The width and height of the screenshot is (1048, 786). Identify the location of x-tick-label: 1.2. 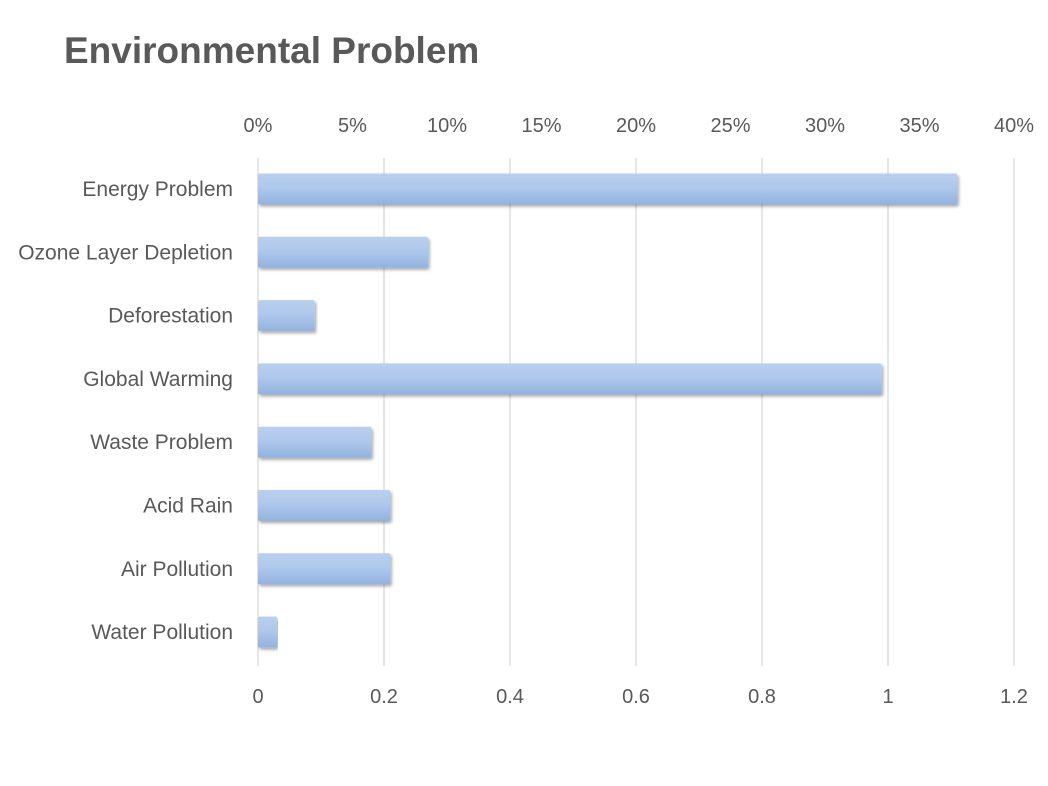
(1014, 697).